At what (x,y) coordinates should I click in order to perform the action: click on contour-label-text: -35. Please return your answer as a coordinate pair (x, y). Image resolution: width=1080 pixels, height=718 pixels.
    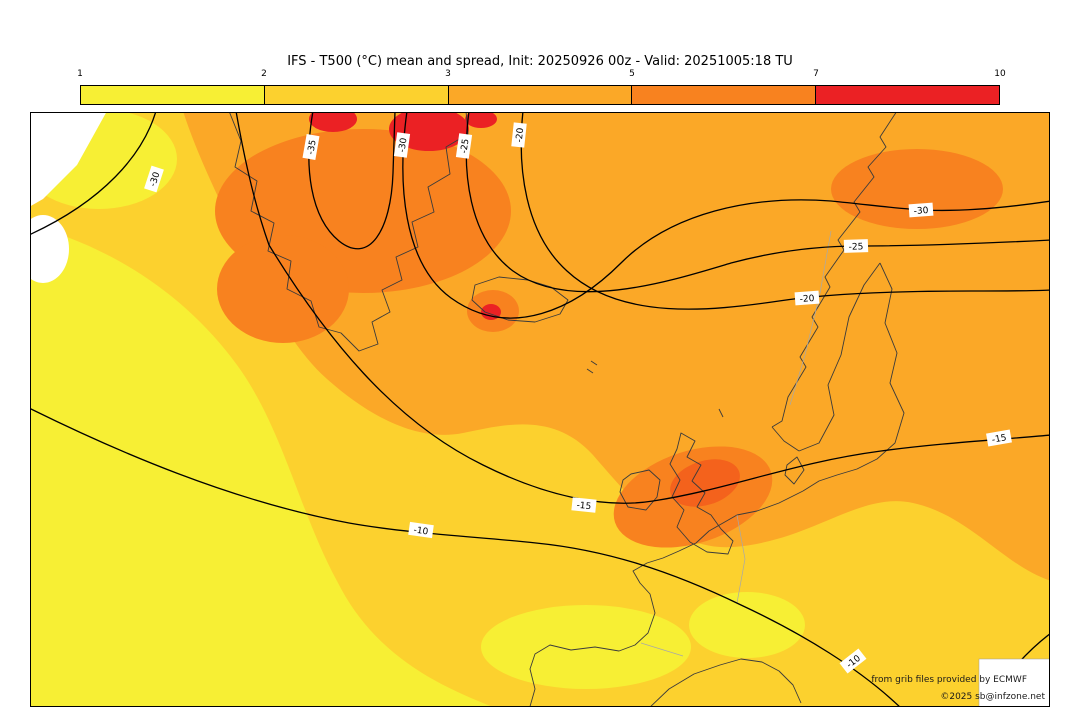
    Looking at the image, I should click on (312, 147).